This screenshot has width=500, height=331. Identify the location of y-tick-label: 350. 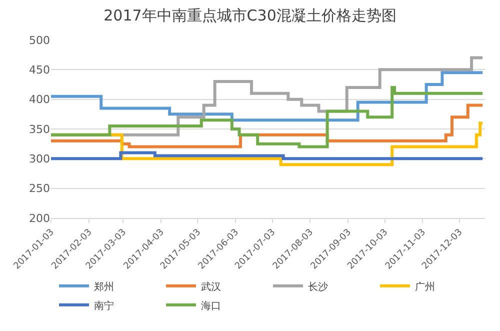
(39, 129).